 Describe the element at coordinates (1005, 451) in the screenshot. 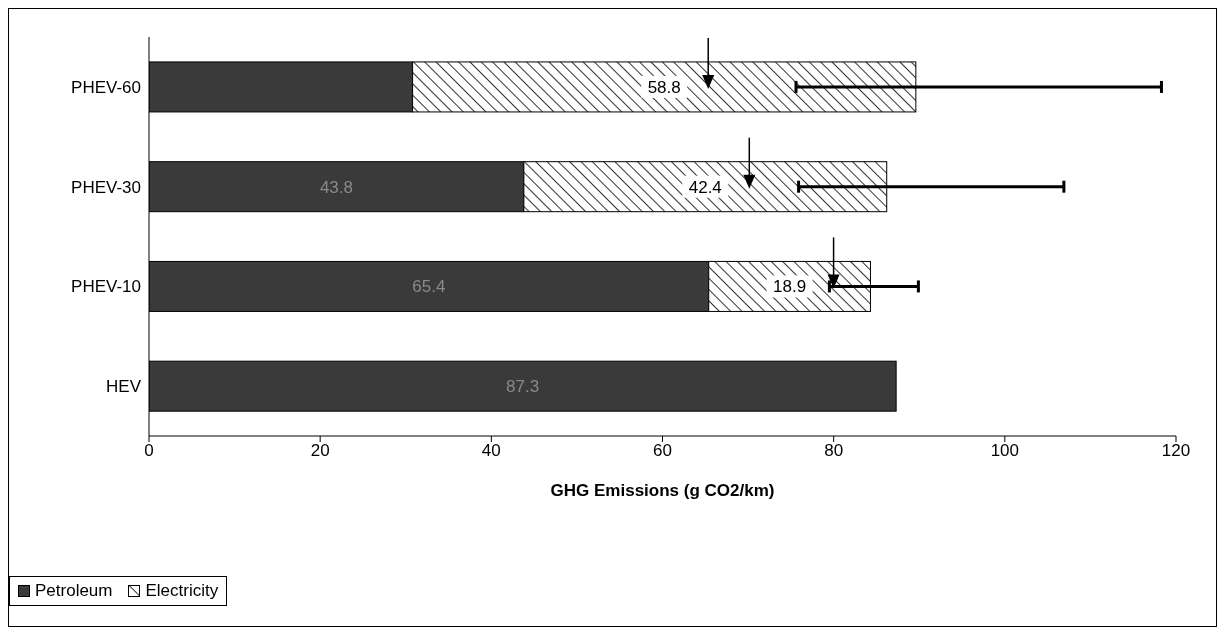

I see `x-tick-label: 100` at that location.